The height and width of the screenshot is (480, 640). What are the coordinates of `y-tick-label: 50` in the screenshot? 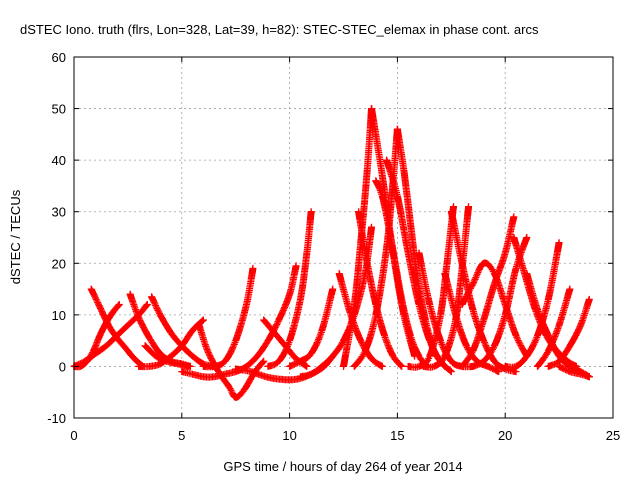 It's located at (59, 109).